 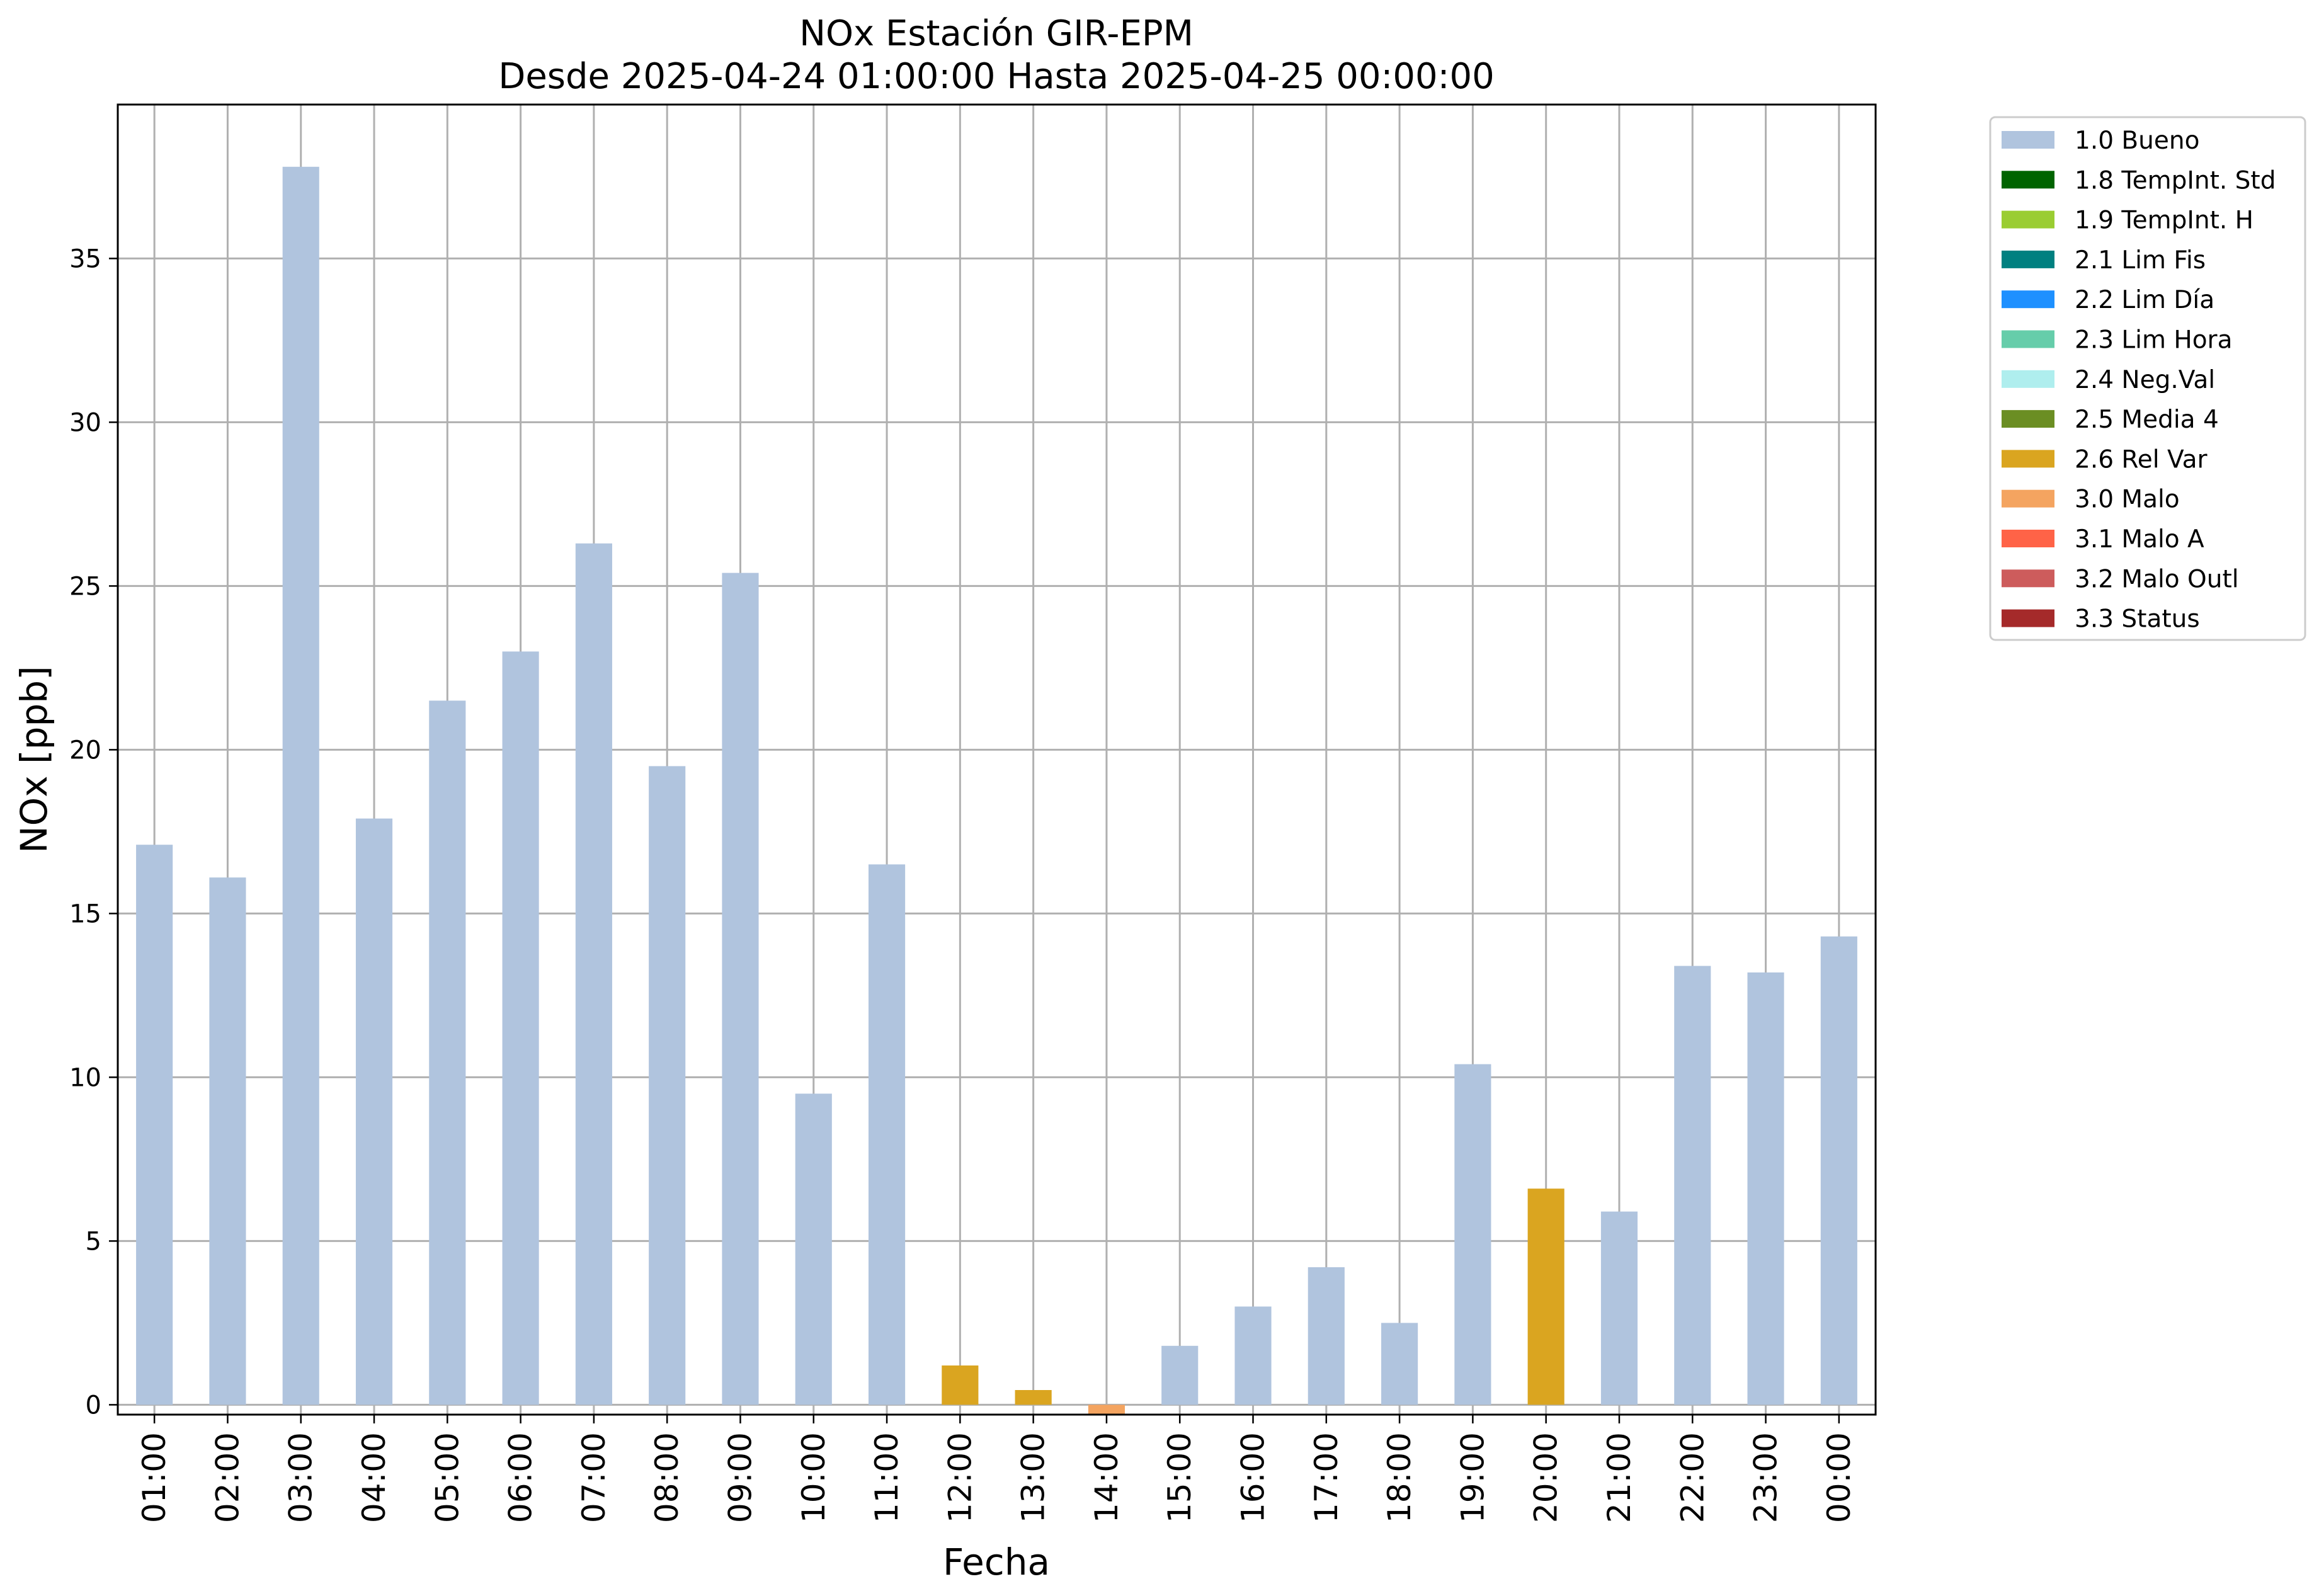 I want to click on x-tick-label: 17:00, so click(x=1326, y=1477).